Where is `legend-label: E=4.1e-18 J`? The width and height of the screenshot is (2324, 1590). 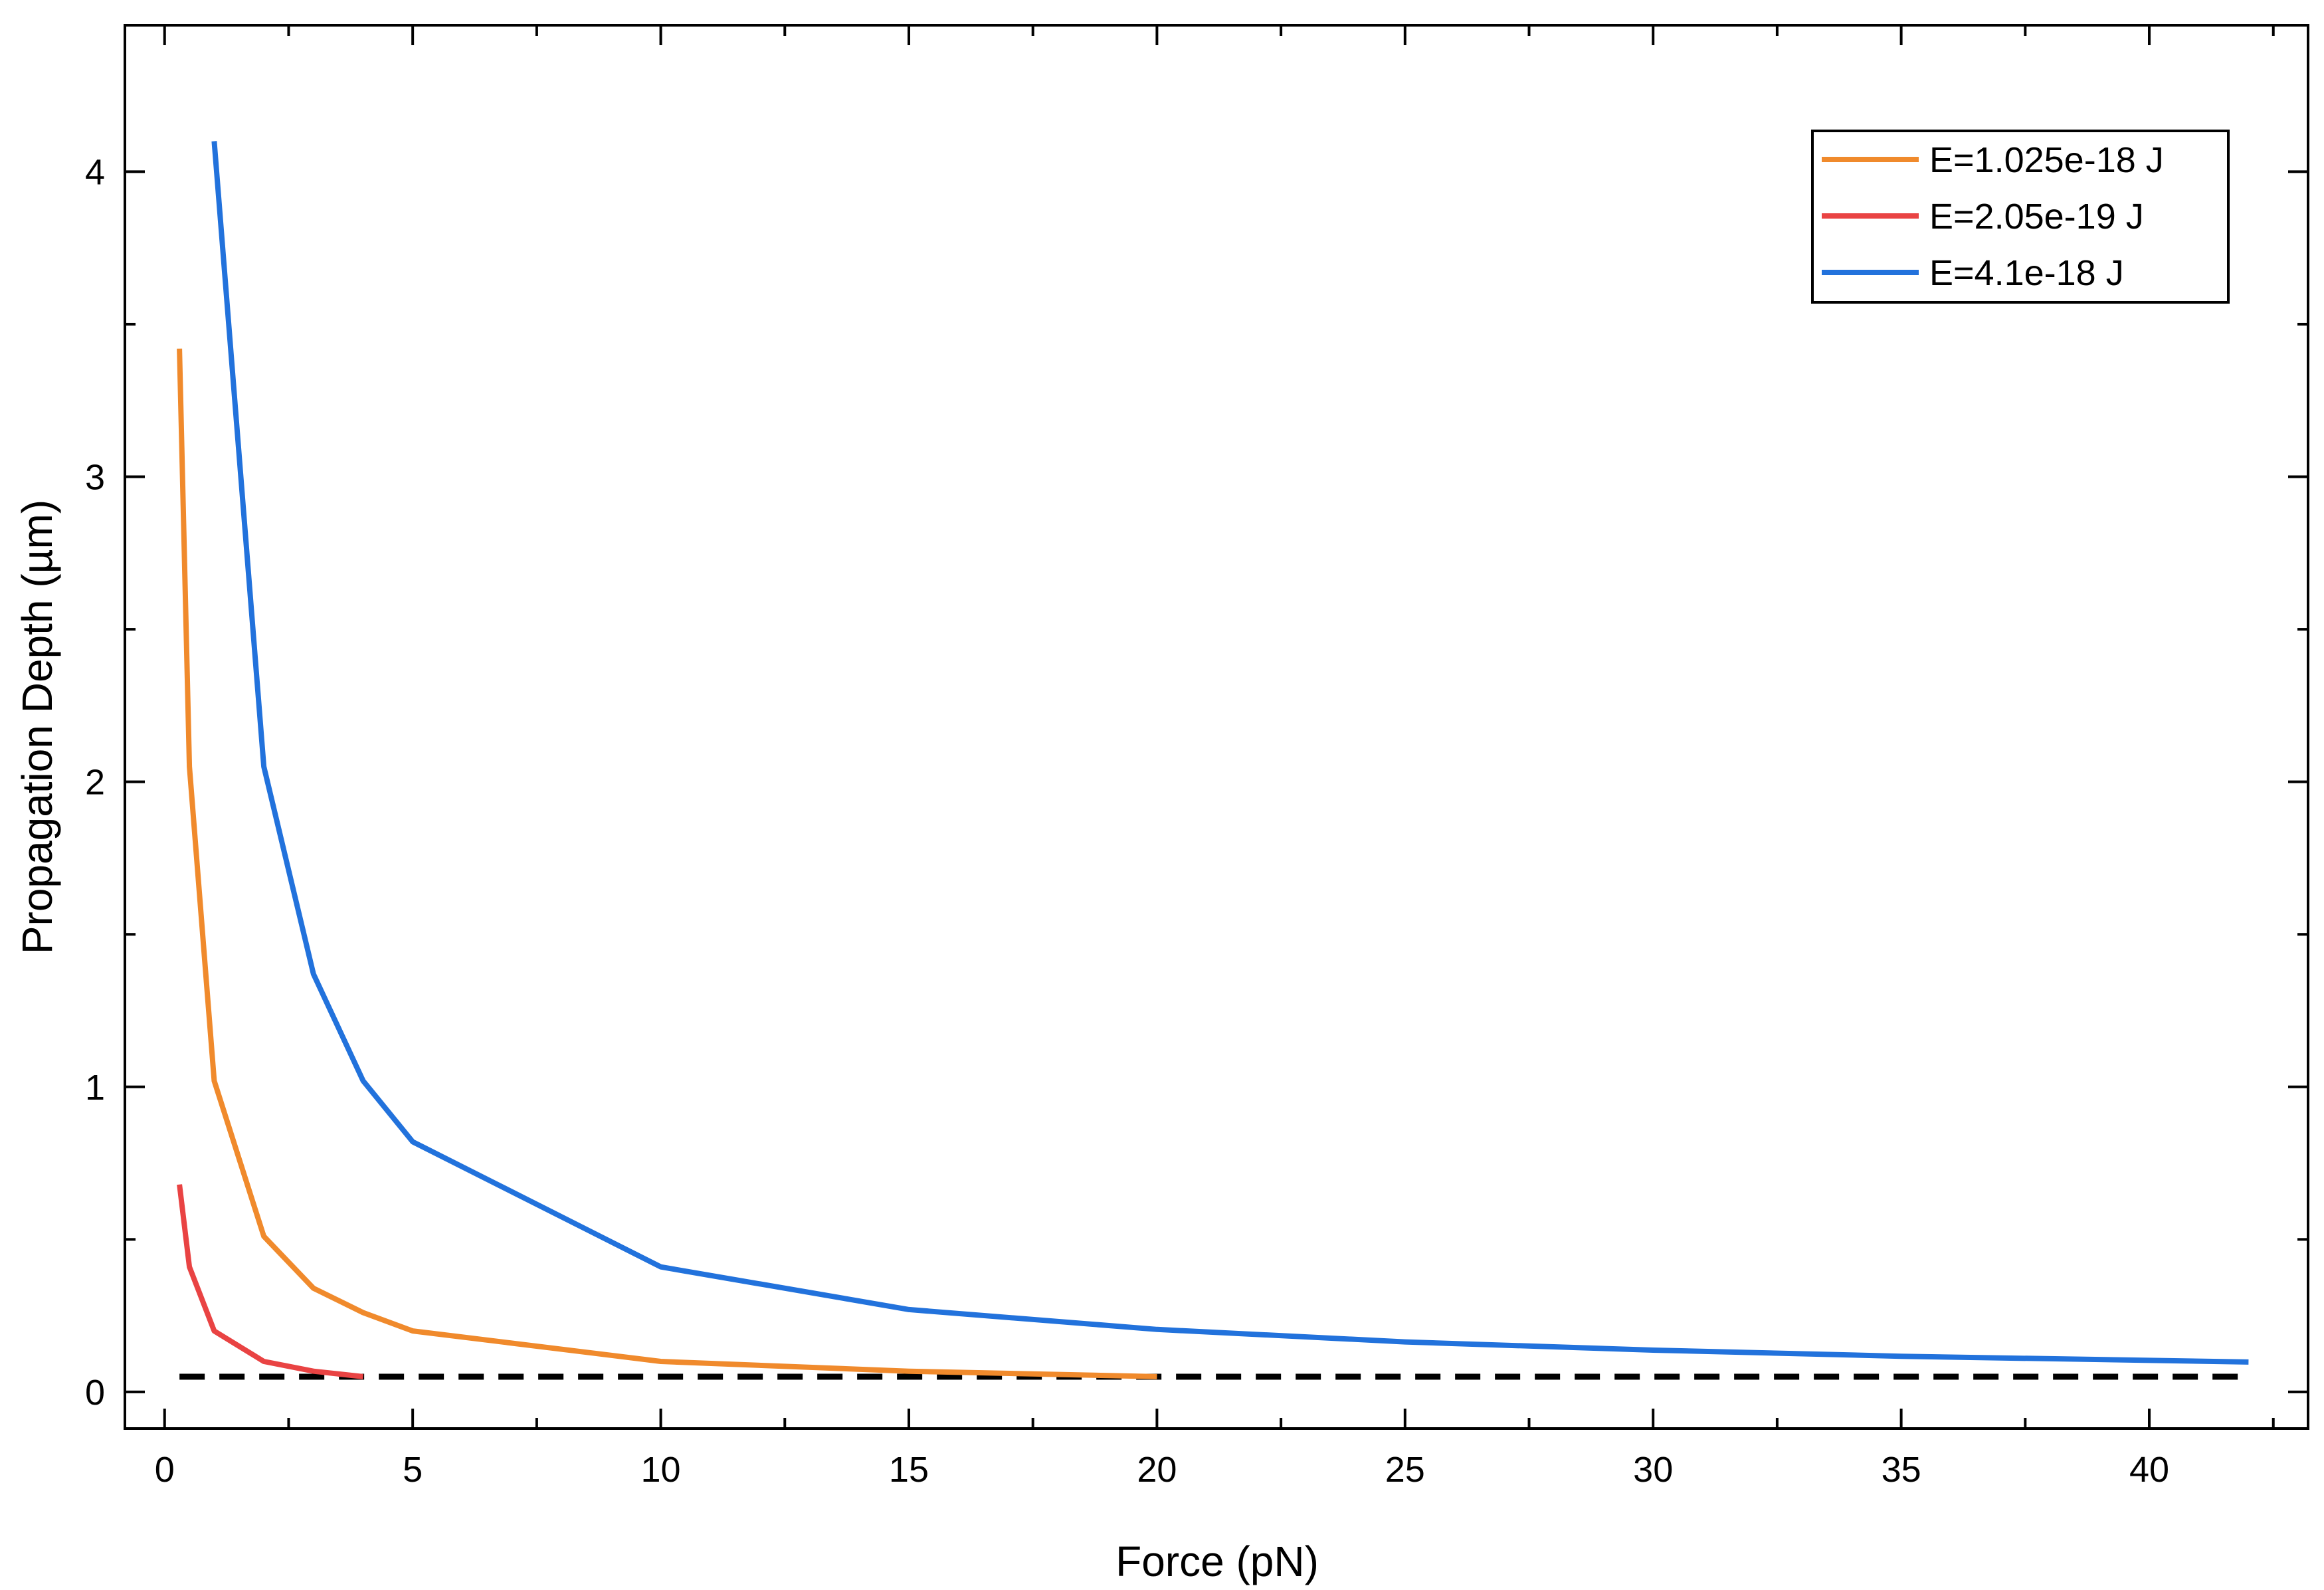 legend-label: E=4.1e-18 J is located at coordinates (2026, 273).